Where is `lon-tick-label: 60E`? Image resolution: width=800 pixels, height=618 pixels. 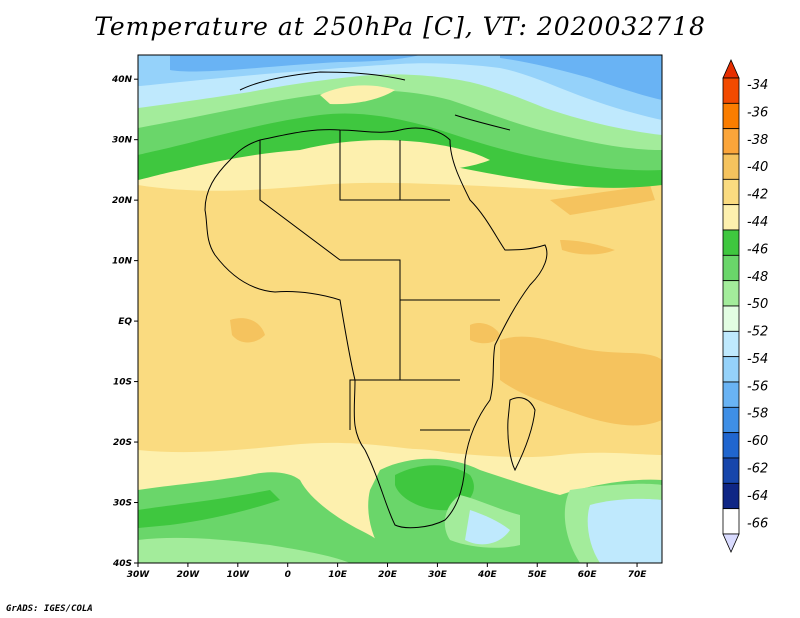
lon-tick-label: 60E is located at coordinates (588, 575).